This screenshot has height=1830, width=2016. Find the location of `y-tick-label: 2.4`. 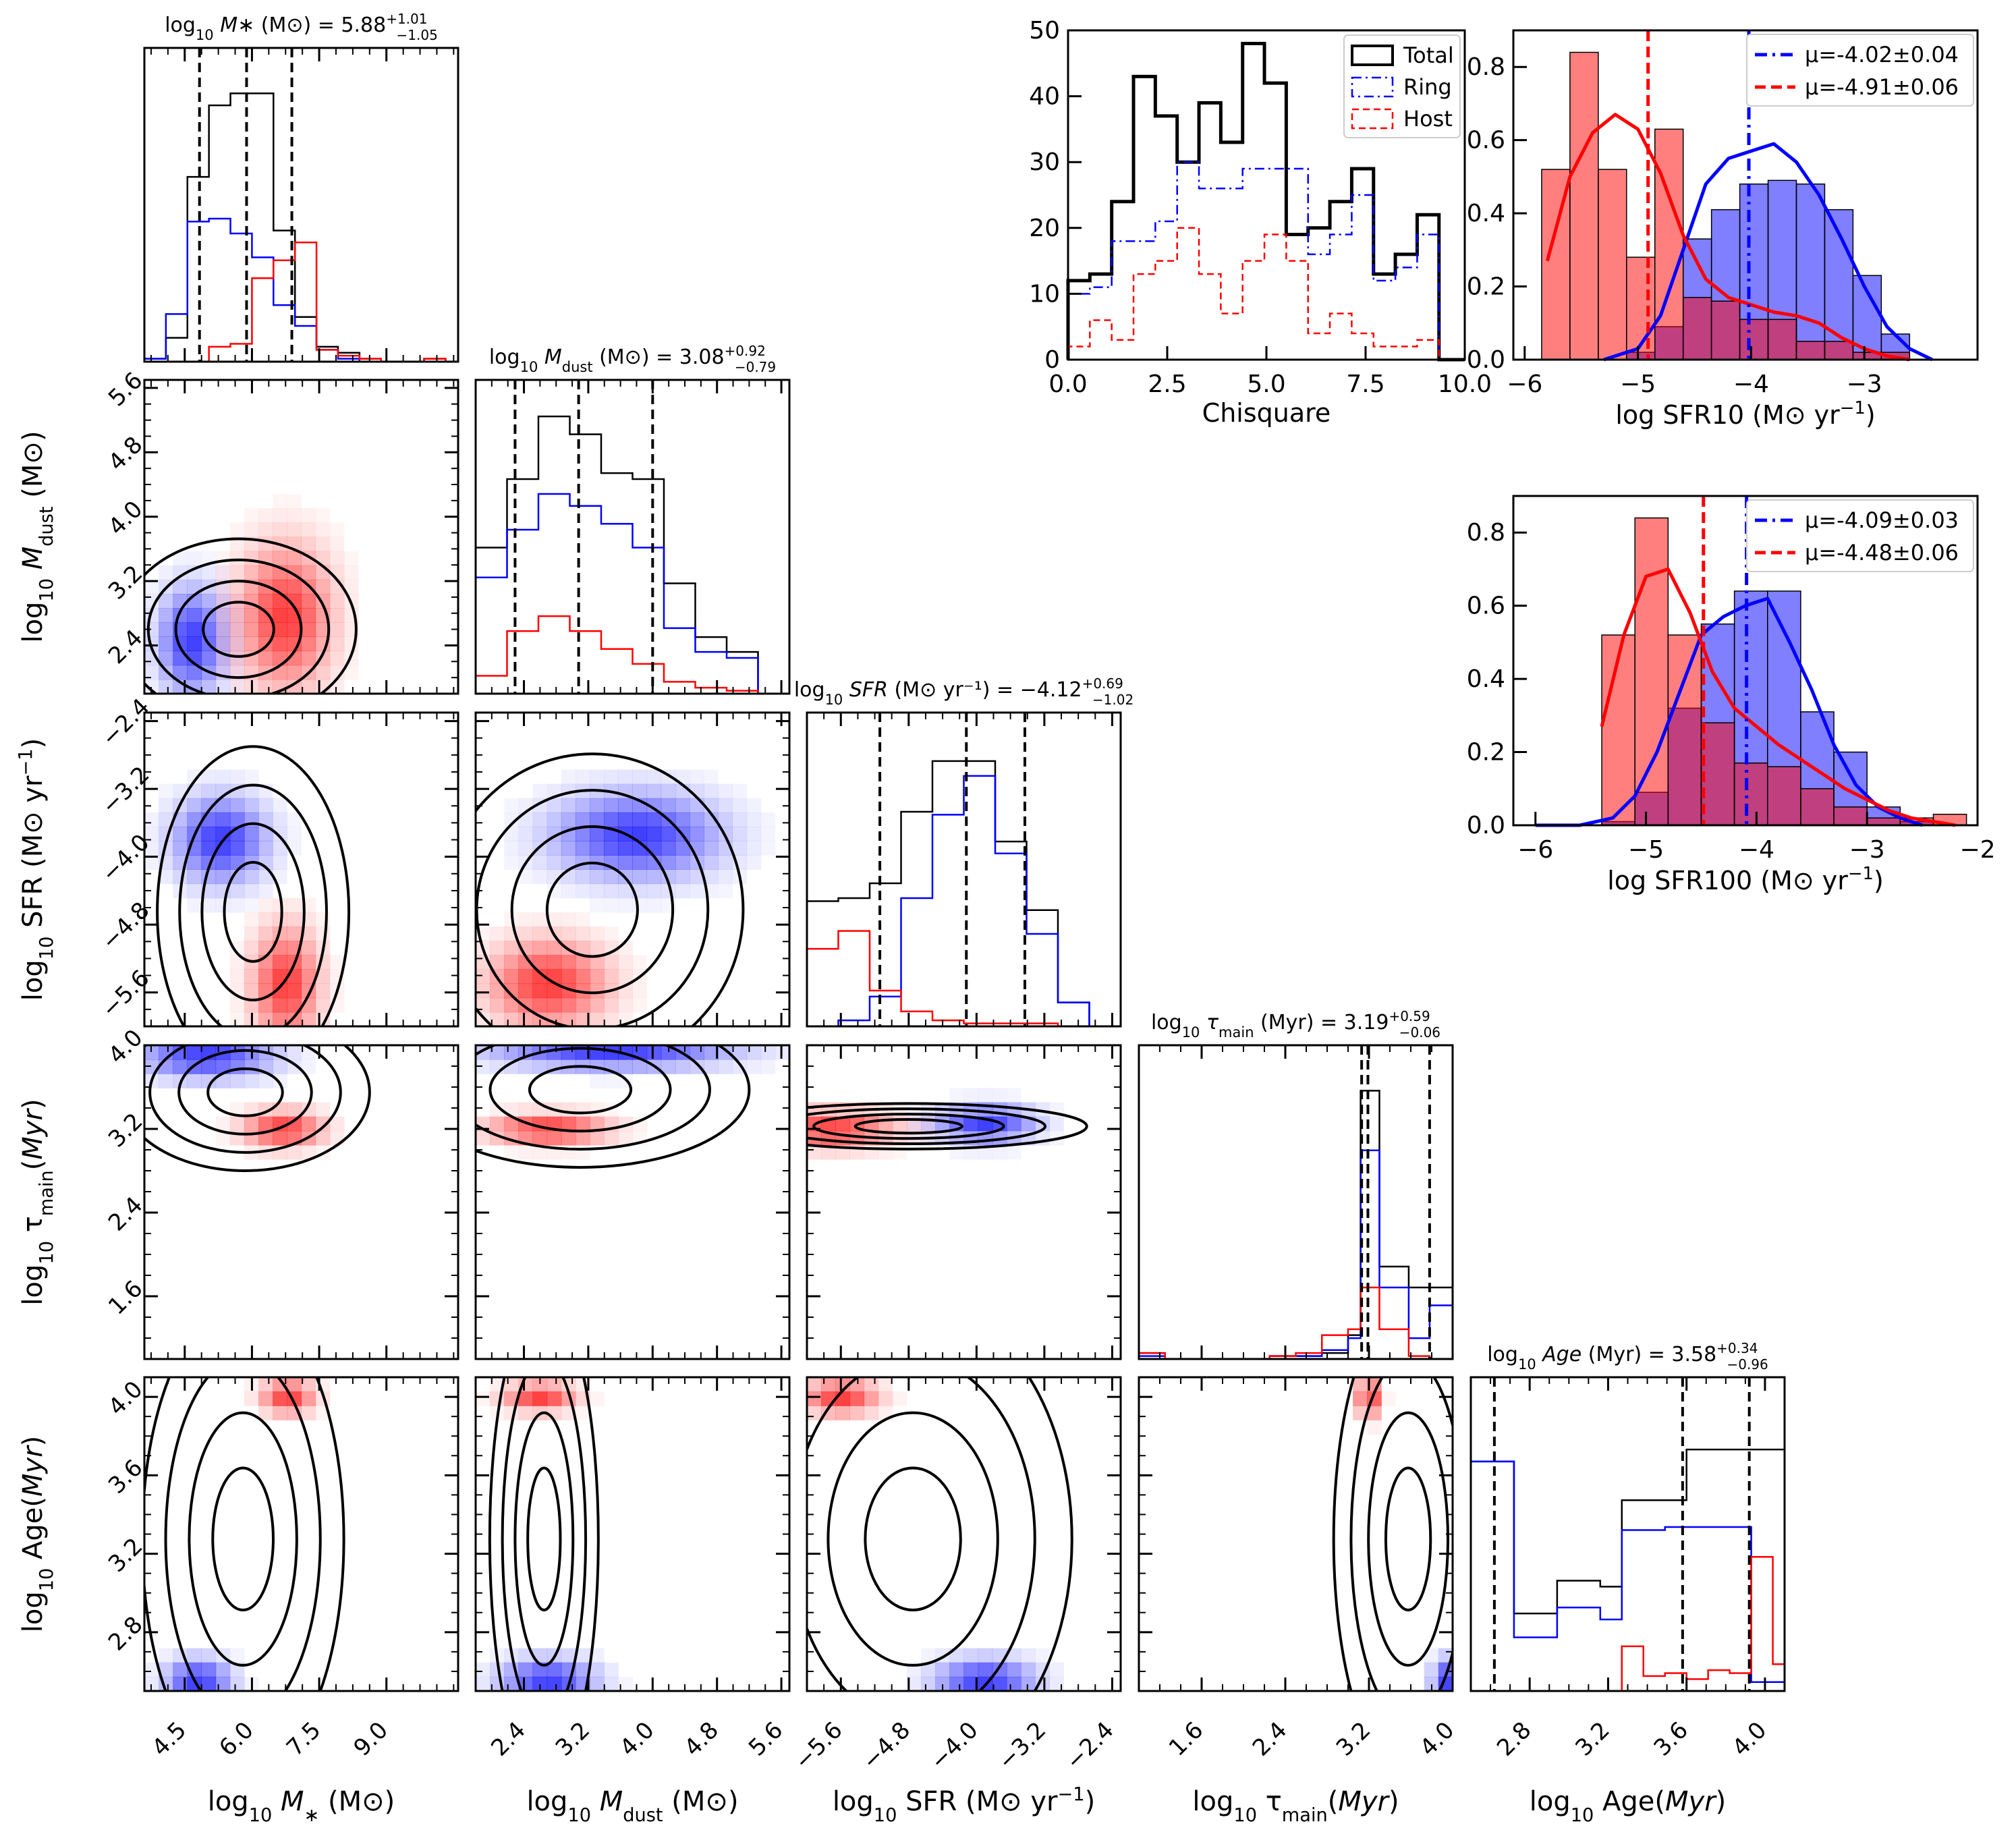

y-tick-label: 2.4 is located at coordinates (125, 646).